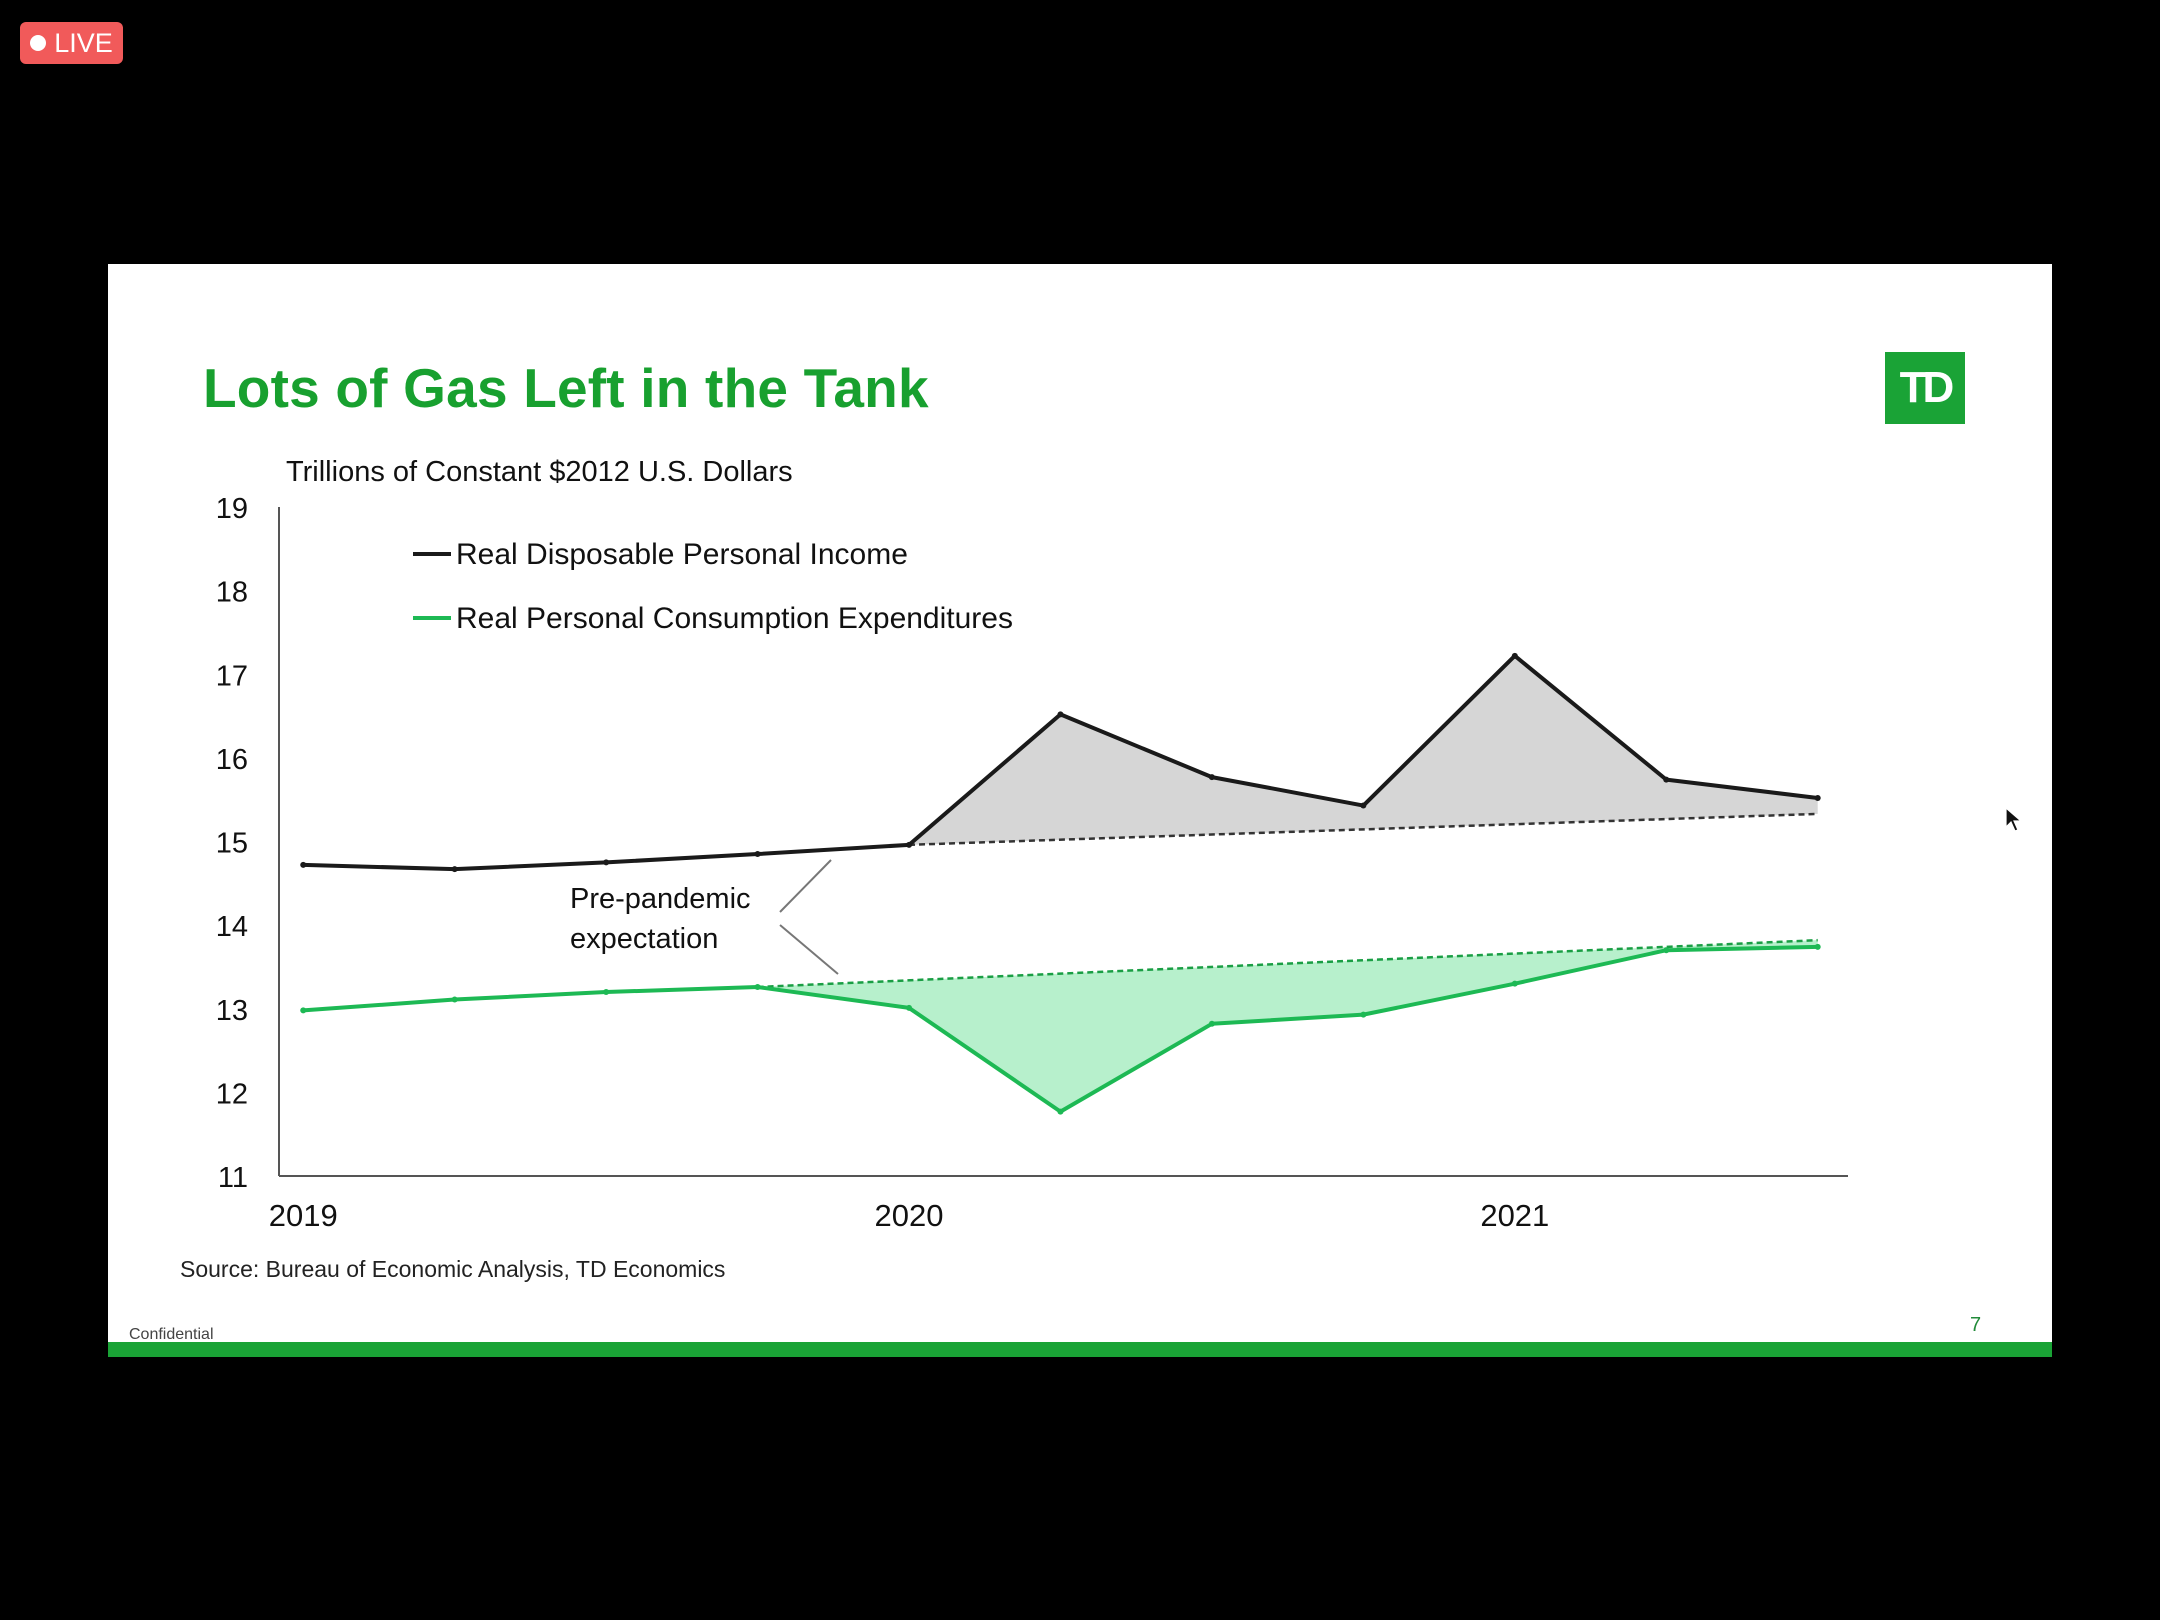 The image size is (2160, 1620). What do you see at coordinates (1287, 963) in the screenshot?
I see `consumption-trend-line` at bounding box center [1287, 963].